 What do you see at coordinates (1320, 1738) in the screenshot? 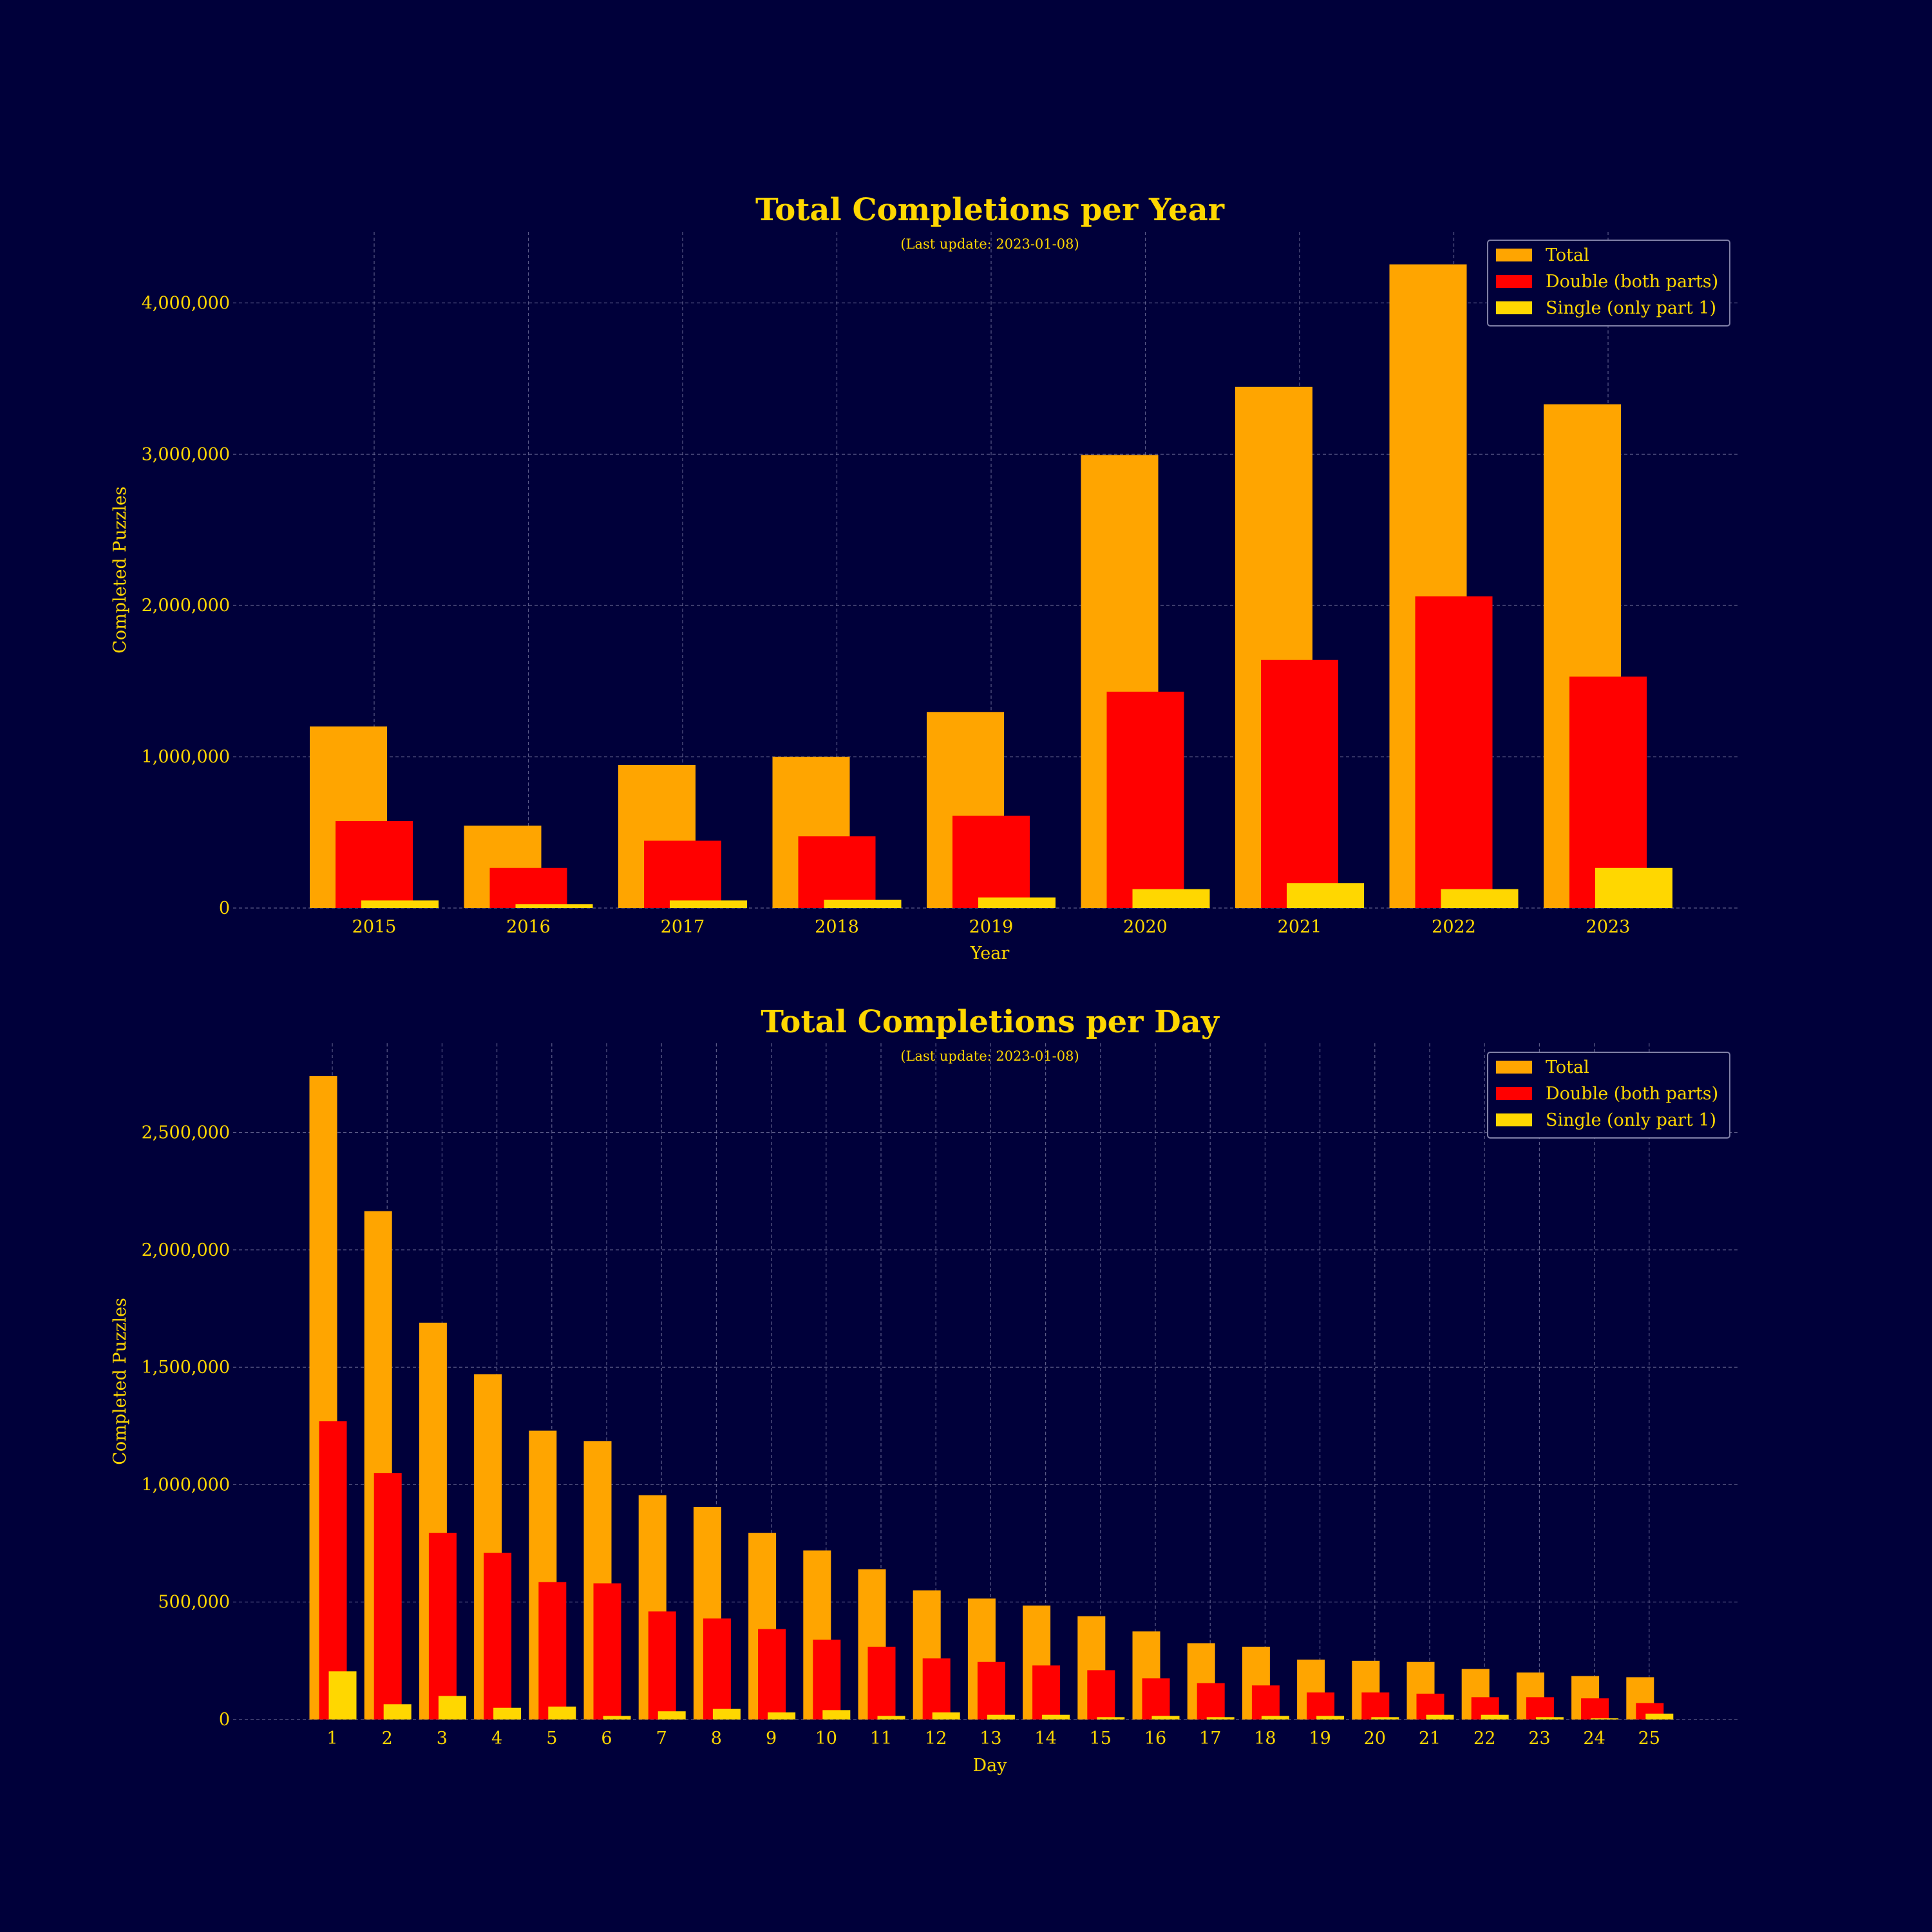
I see `day-chart-x-tick-label: 19` at bounding box center [1320, 1738].